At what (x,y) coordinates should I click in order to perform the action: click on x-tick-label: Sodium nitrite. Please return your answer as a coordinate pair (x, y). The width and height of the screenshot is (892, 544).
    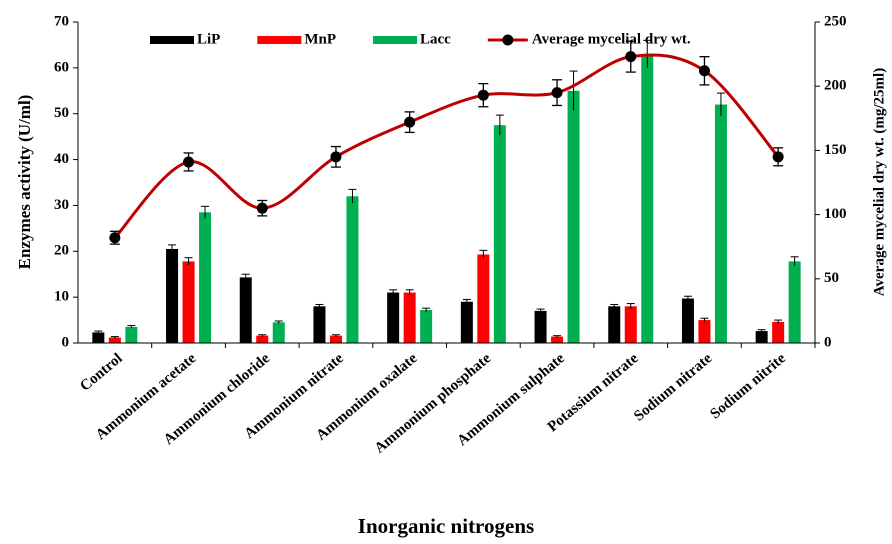
    Looking at the image, I should click on (748, 386).